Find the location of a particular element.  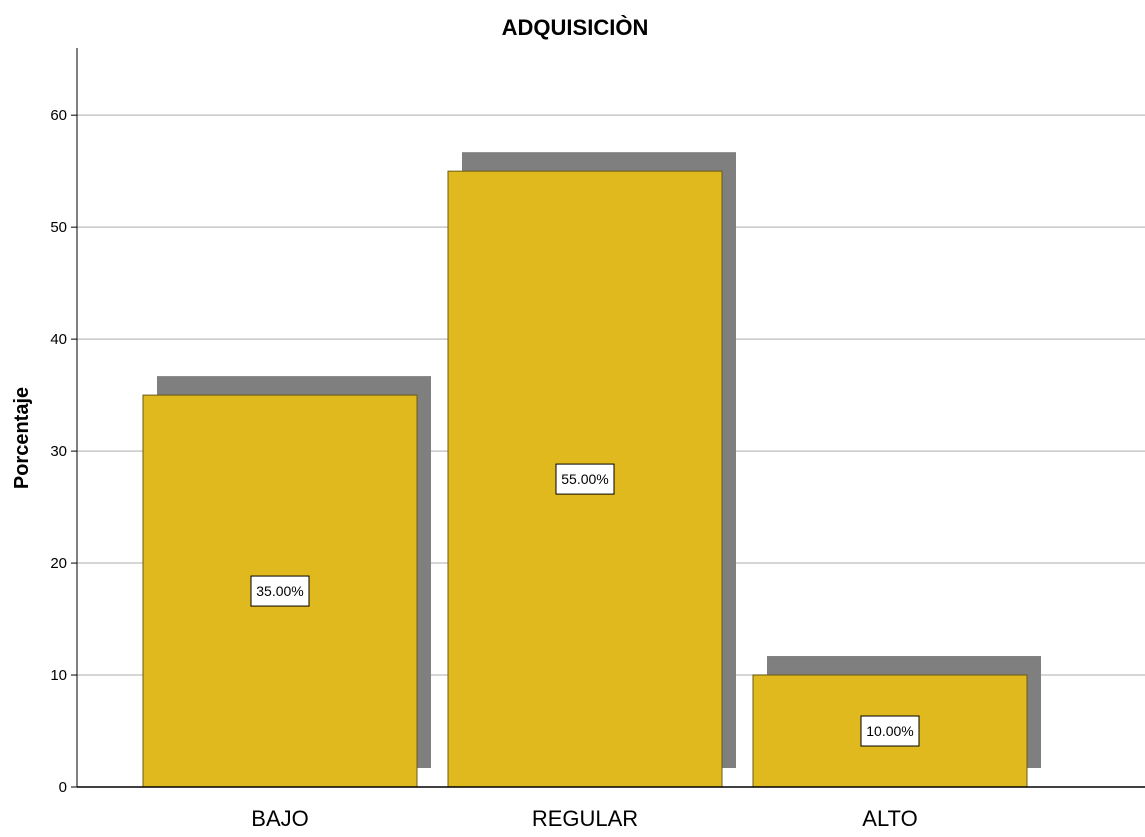

y-tick-label: 10 is located at coordinates (58, 675).